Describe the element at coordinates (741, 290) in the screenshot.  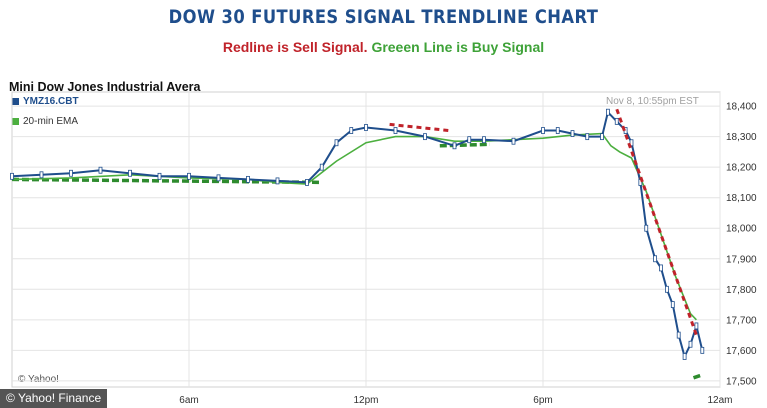
I see `y-tick-label: 17,800` at that location.